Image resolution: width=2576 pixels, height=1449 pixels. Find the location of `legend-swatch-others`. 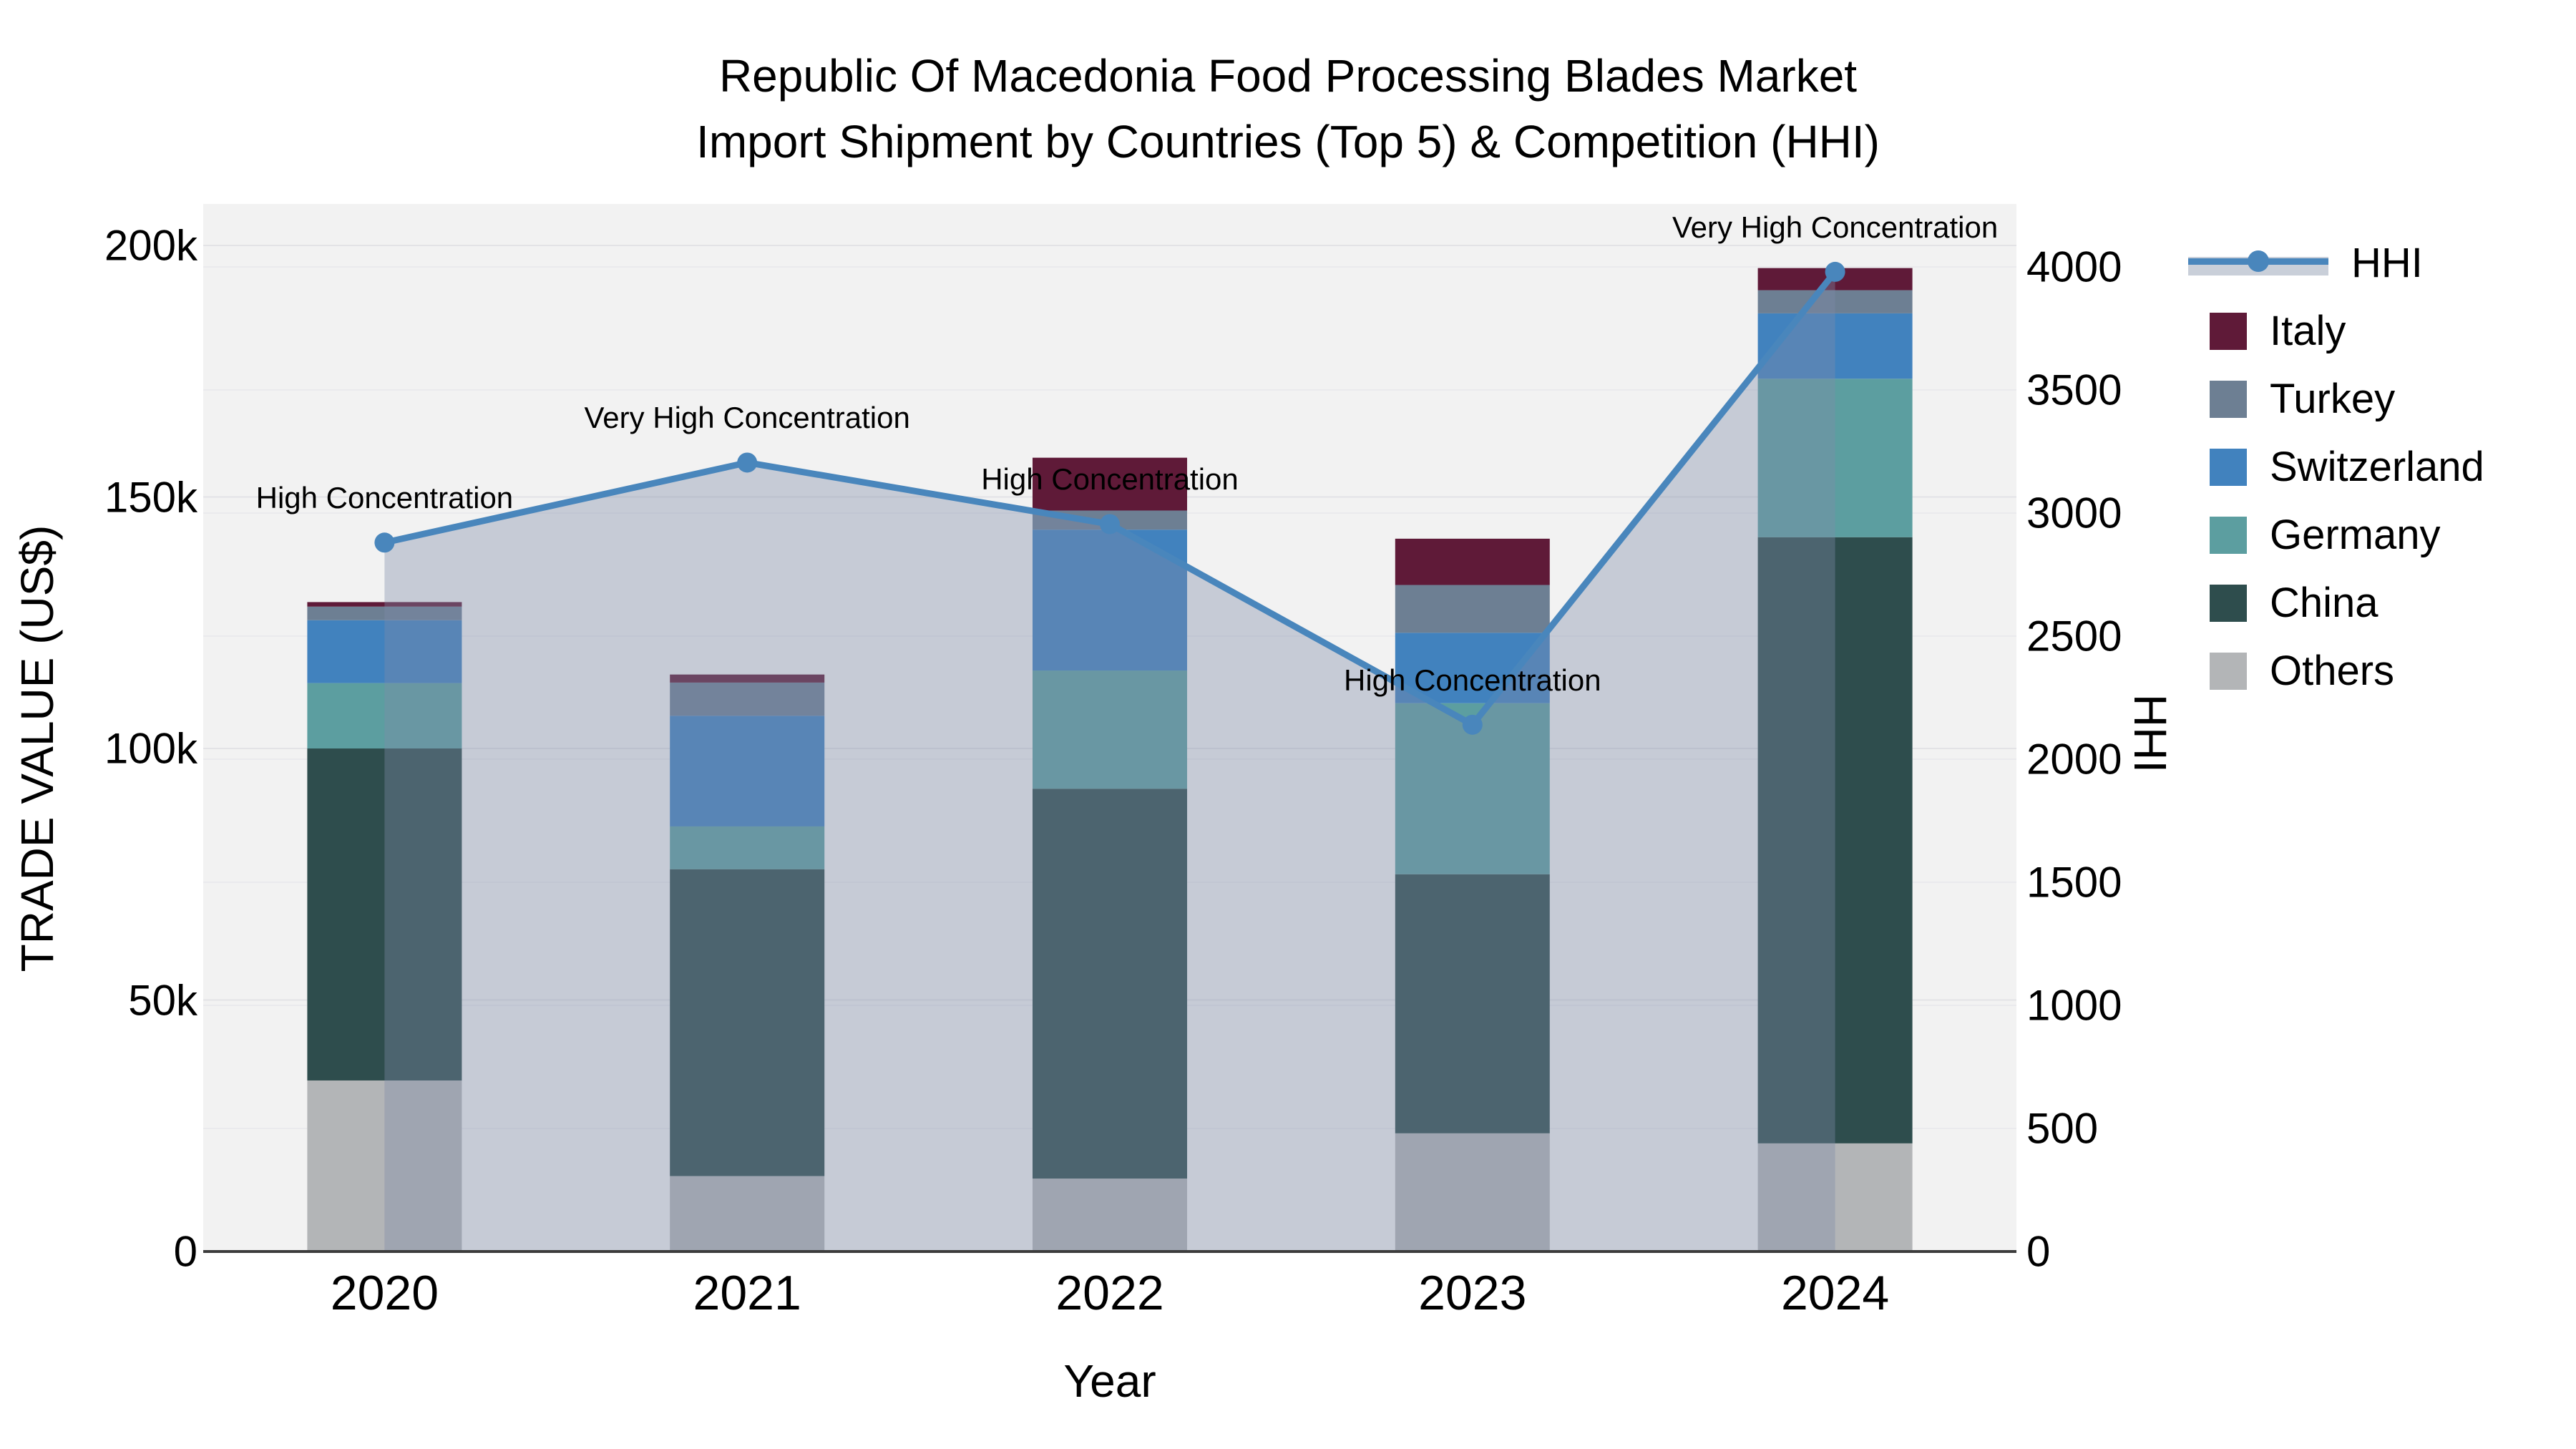

legend-swatch-others is located at coordinates (2228, 671).